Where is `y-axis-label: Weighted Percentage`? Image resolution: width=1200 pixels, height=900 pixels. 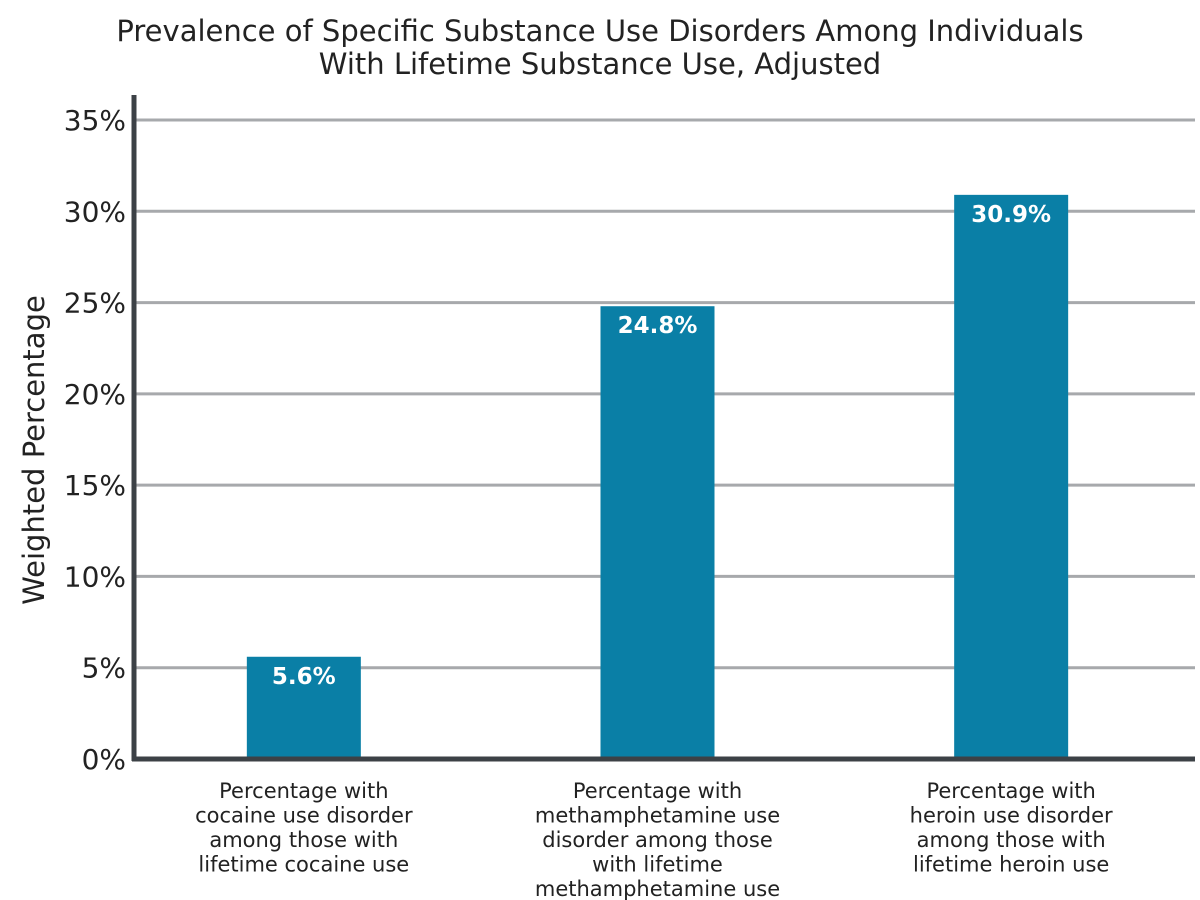 y-axis-label: Weighted Percentage is located at coordinates (34, 450).